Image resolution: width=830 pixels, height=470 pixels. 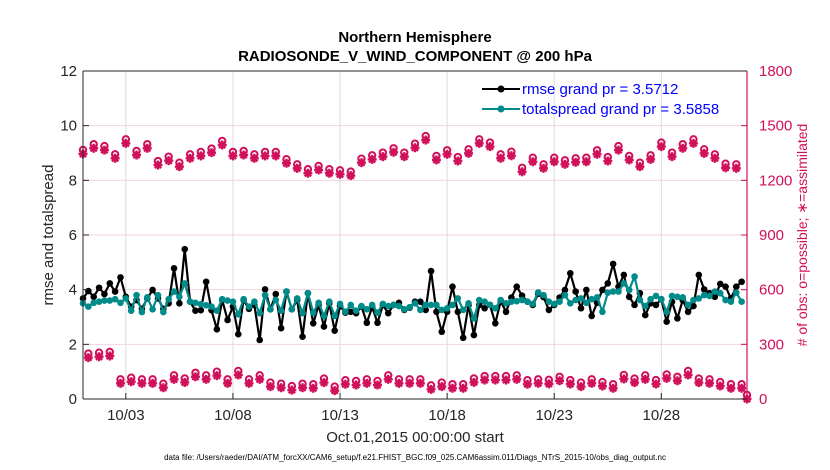 What do you see at coordinates (600, 89) in the screenshot?
I see `legend-rmse-label: rmse grand pr = 3.5712` at bounding box center [600, 89].